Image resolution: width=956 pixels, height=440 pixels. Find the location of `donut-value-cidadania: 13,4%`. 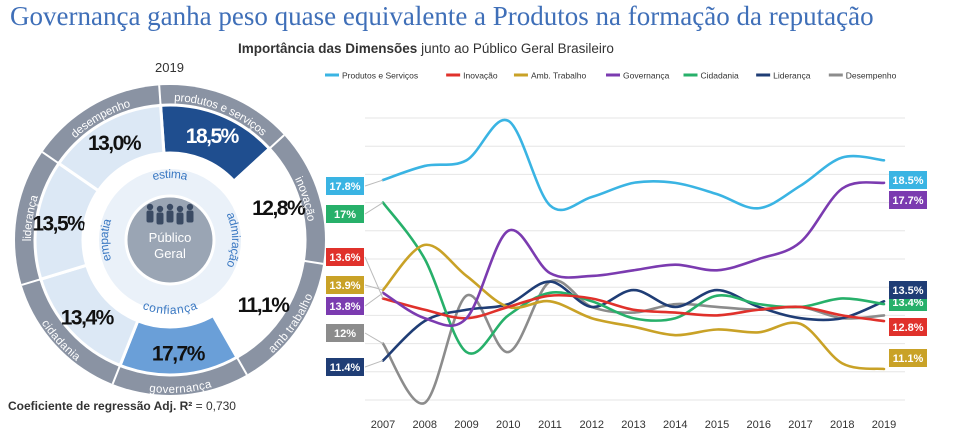

donut-value-cidadania: 13,4% is located at coordinates (88, 317).